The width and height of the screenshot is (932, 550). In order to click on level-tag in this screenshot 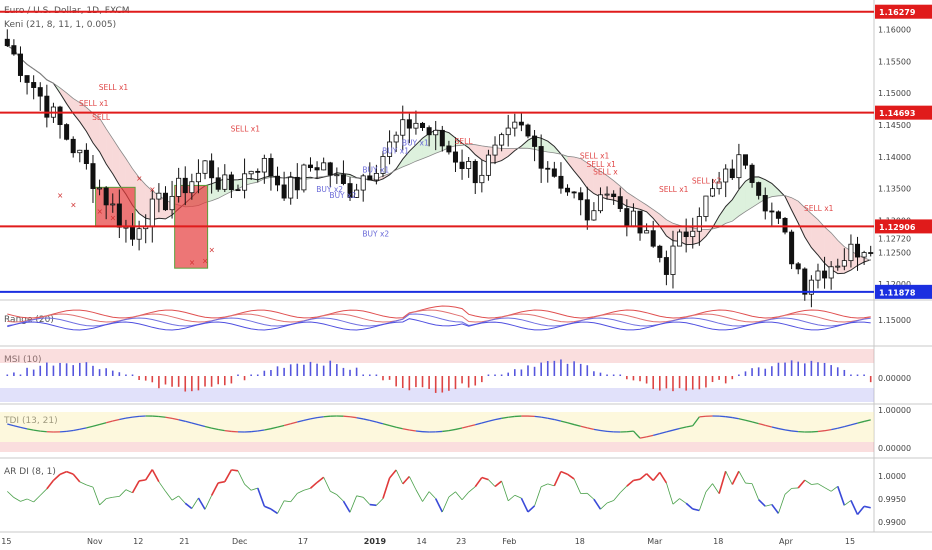, I will do `click(903, 226)`.